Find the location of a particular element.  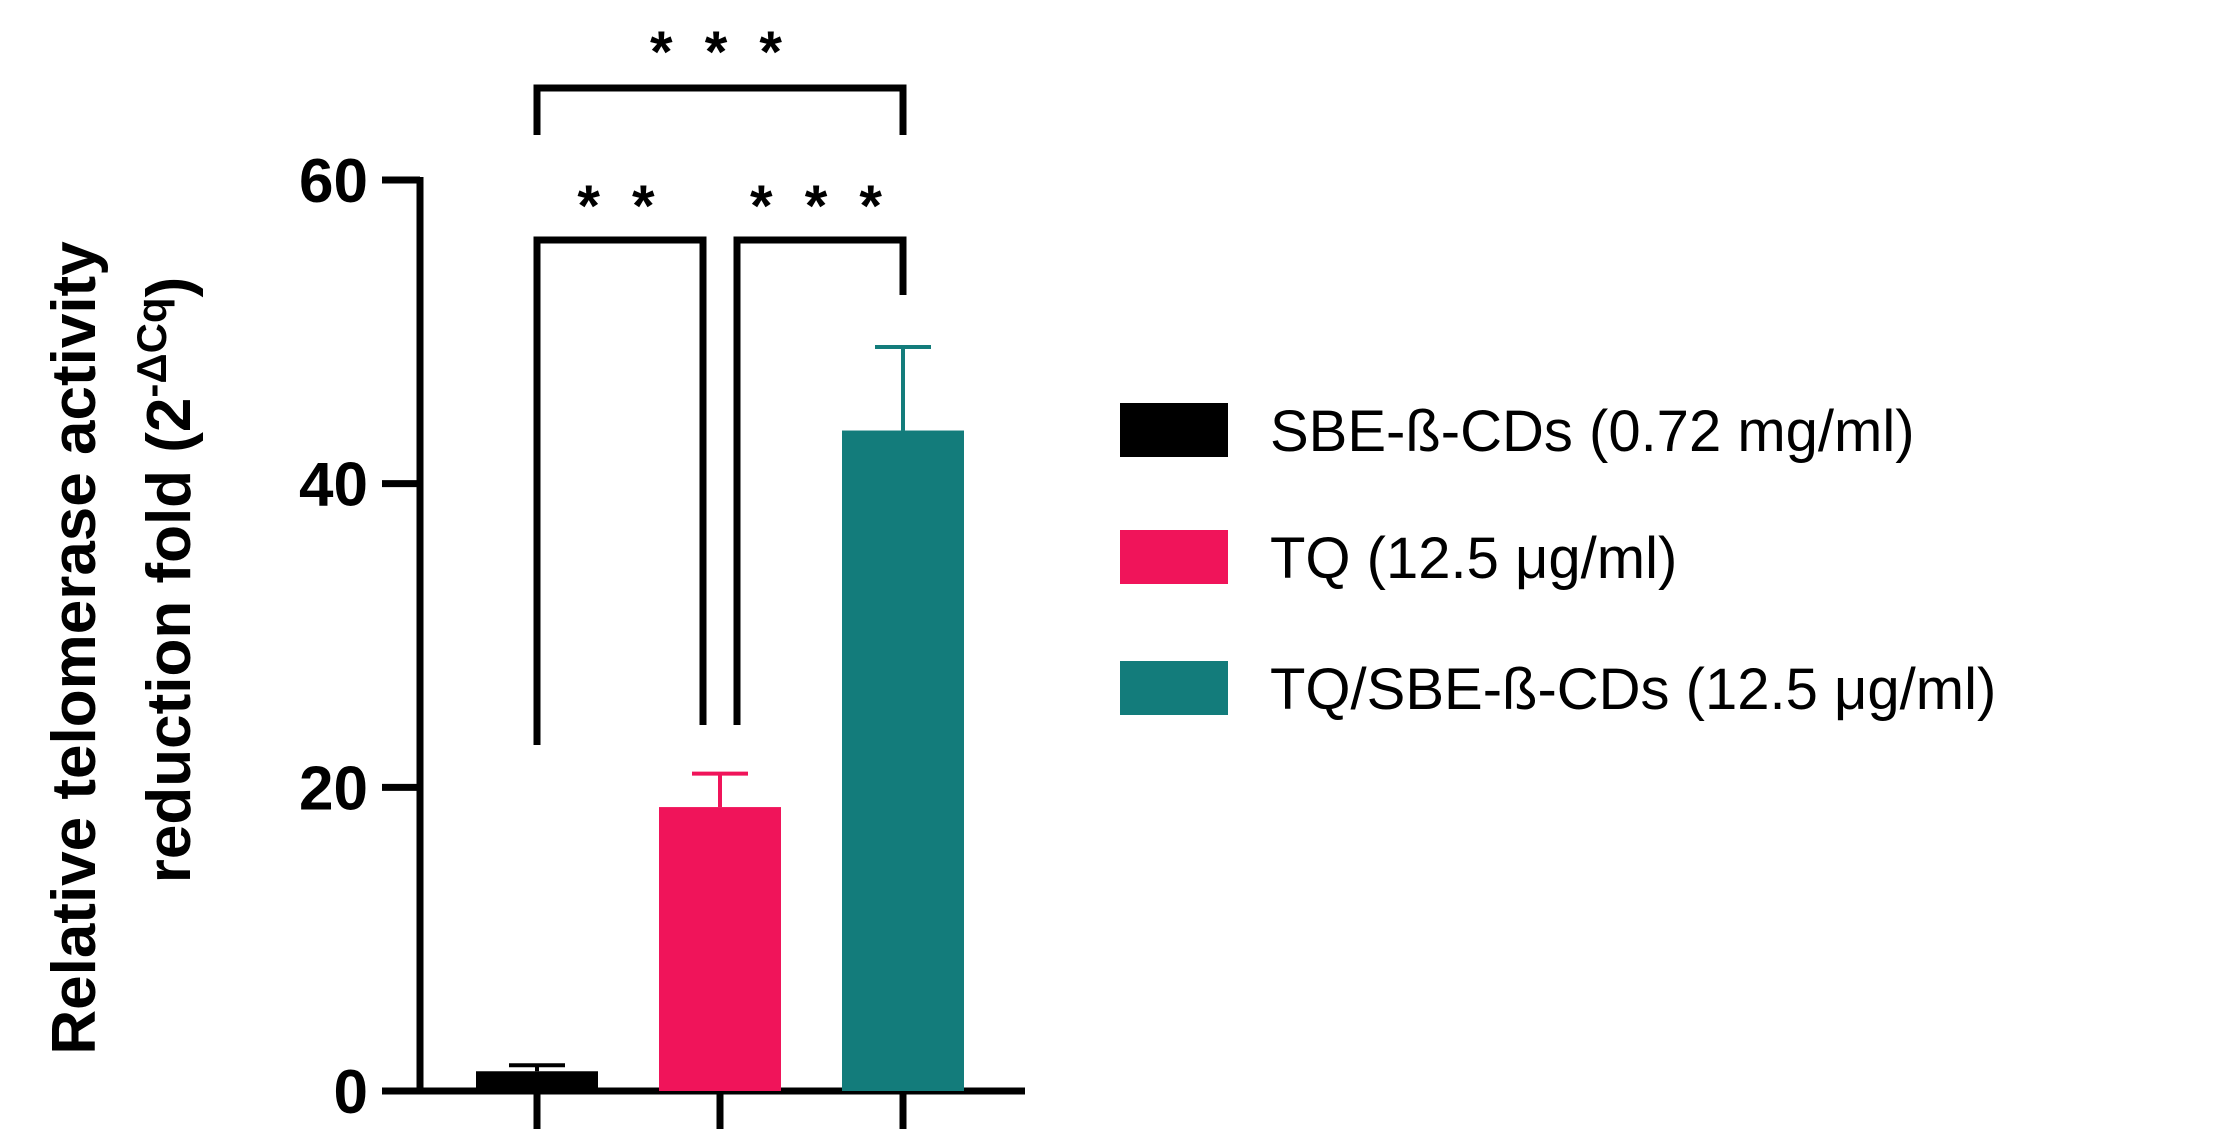

y-axis-title-line2: reduction fold (2-ΔCq) is located at coordinates (166, 580).